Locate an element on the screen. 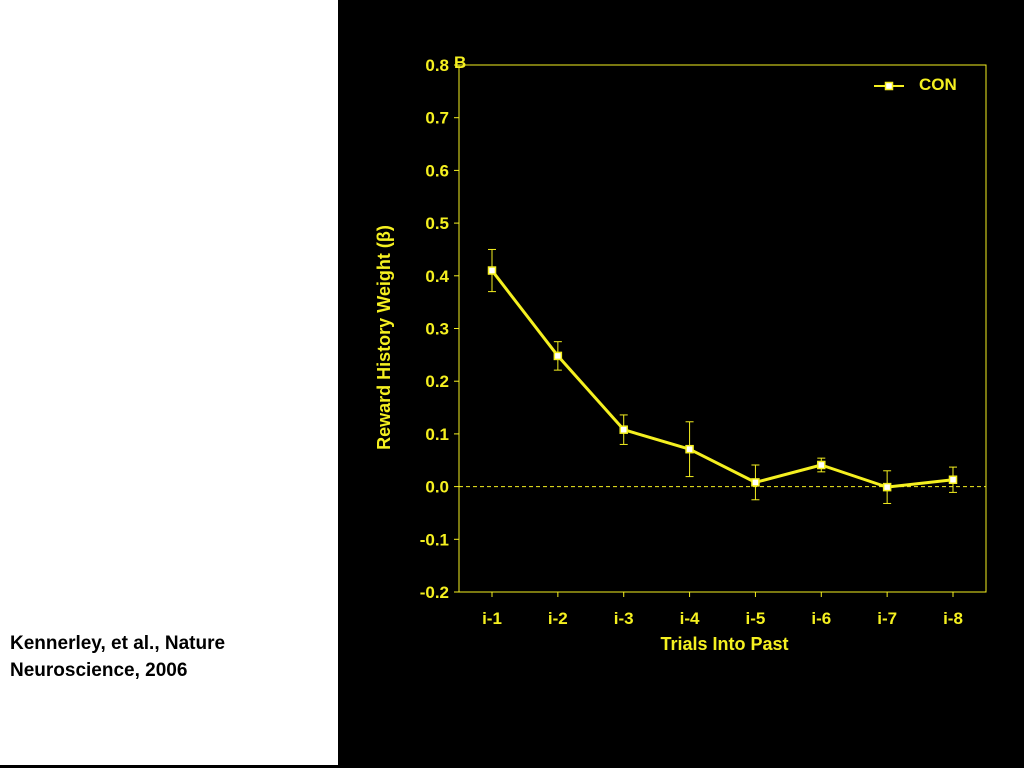 Image resolution: width=1024 pixels, height=768 pixels. y-tick-label: 0.7 is located at coordinates (437, 118).